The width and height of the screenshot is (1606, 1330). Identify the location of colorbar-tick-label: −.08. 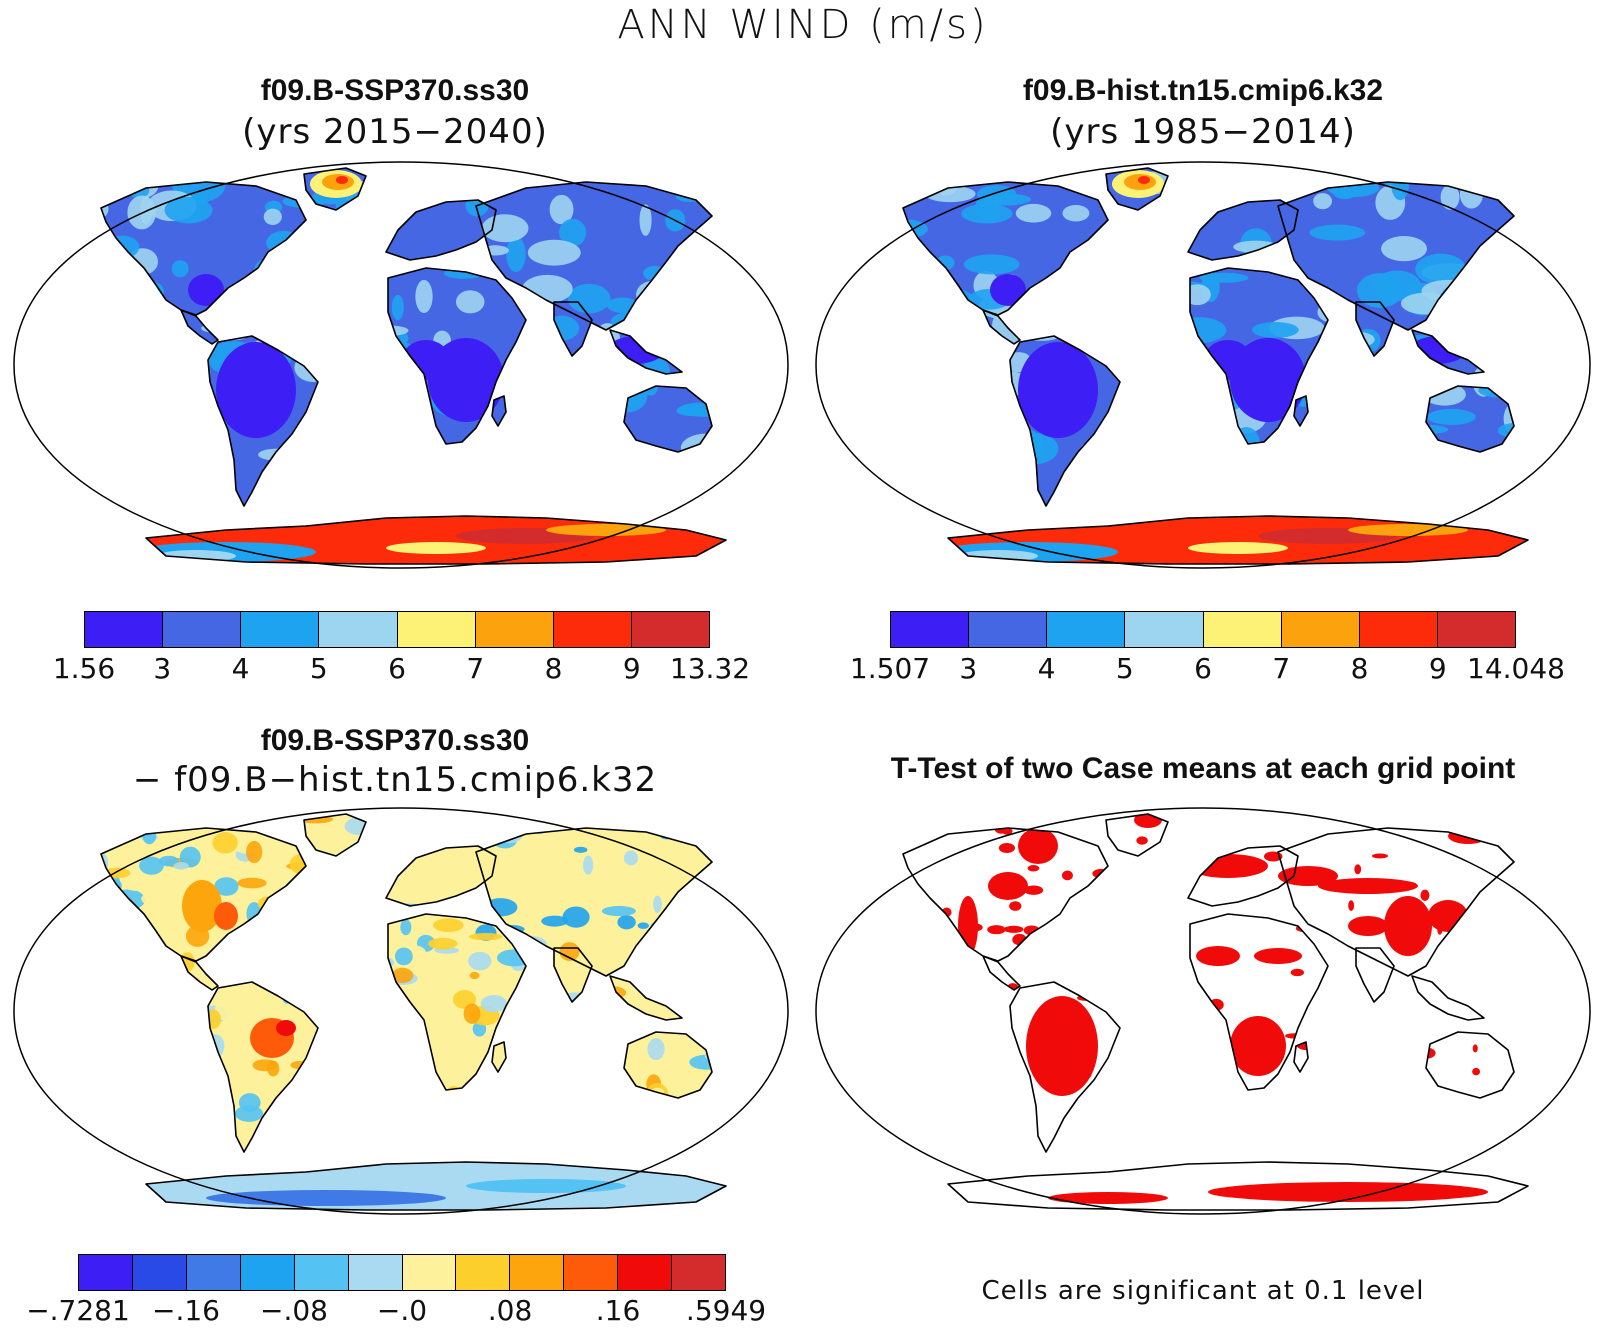
(294, 1310).